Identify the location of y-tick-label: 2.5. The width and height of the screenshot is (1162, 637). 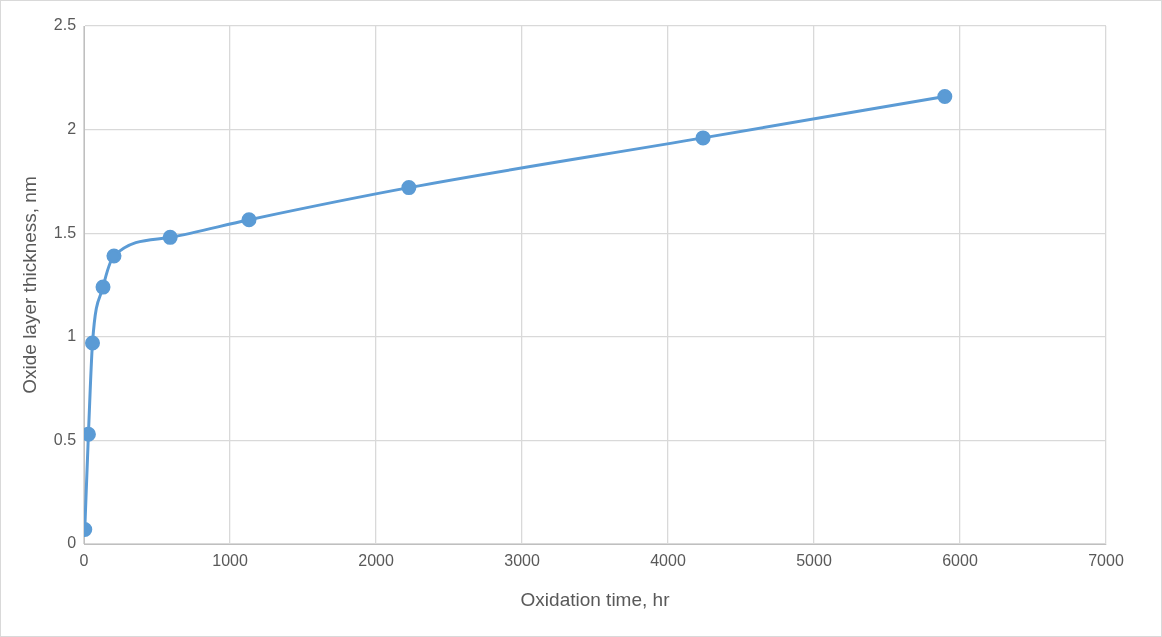
(65, 25).